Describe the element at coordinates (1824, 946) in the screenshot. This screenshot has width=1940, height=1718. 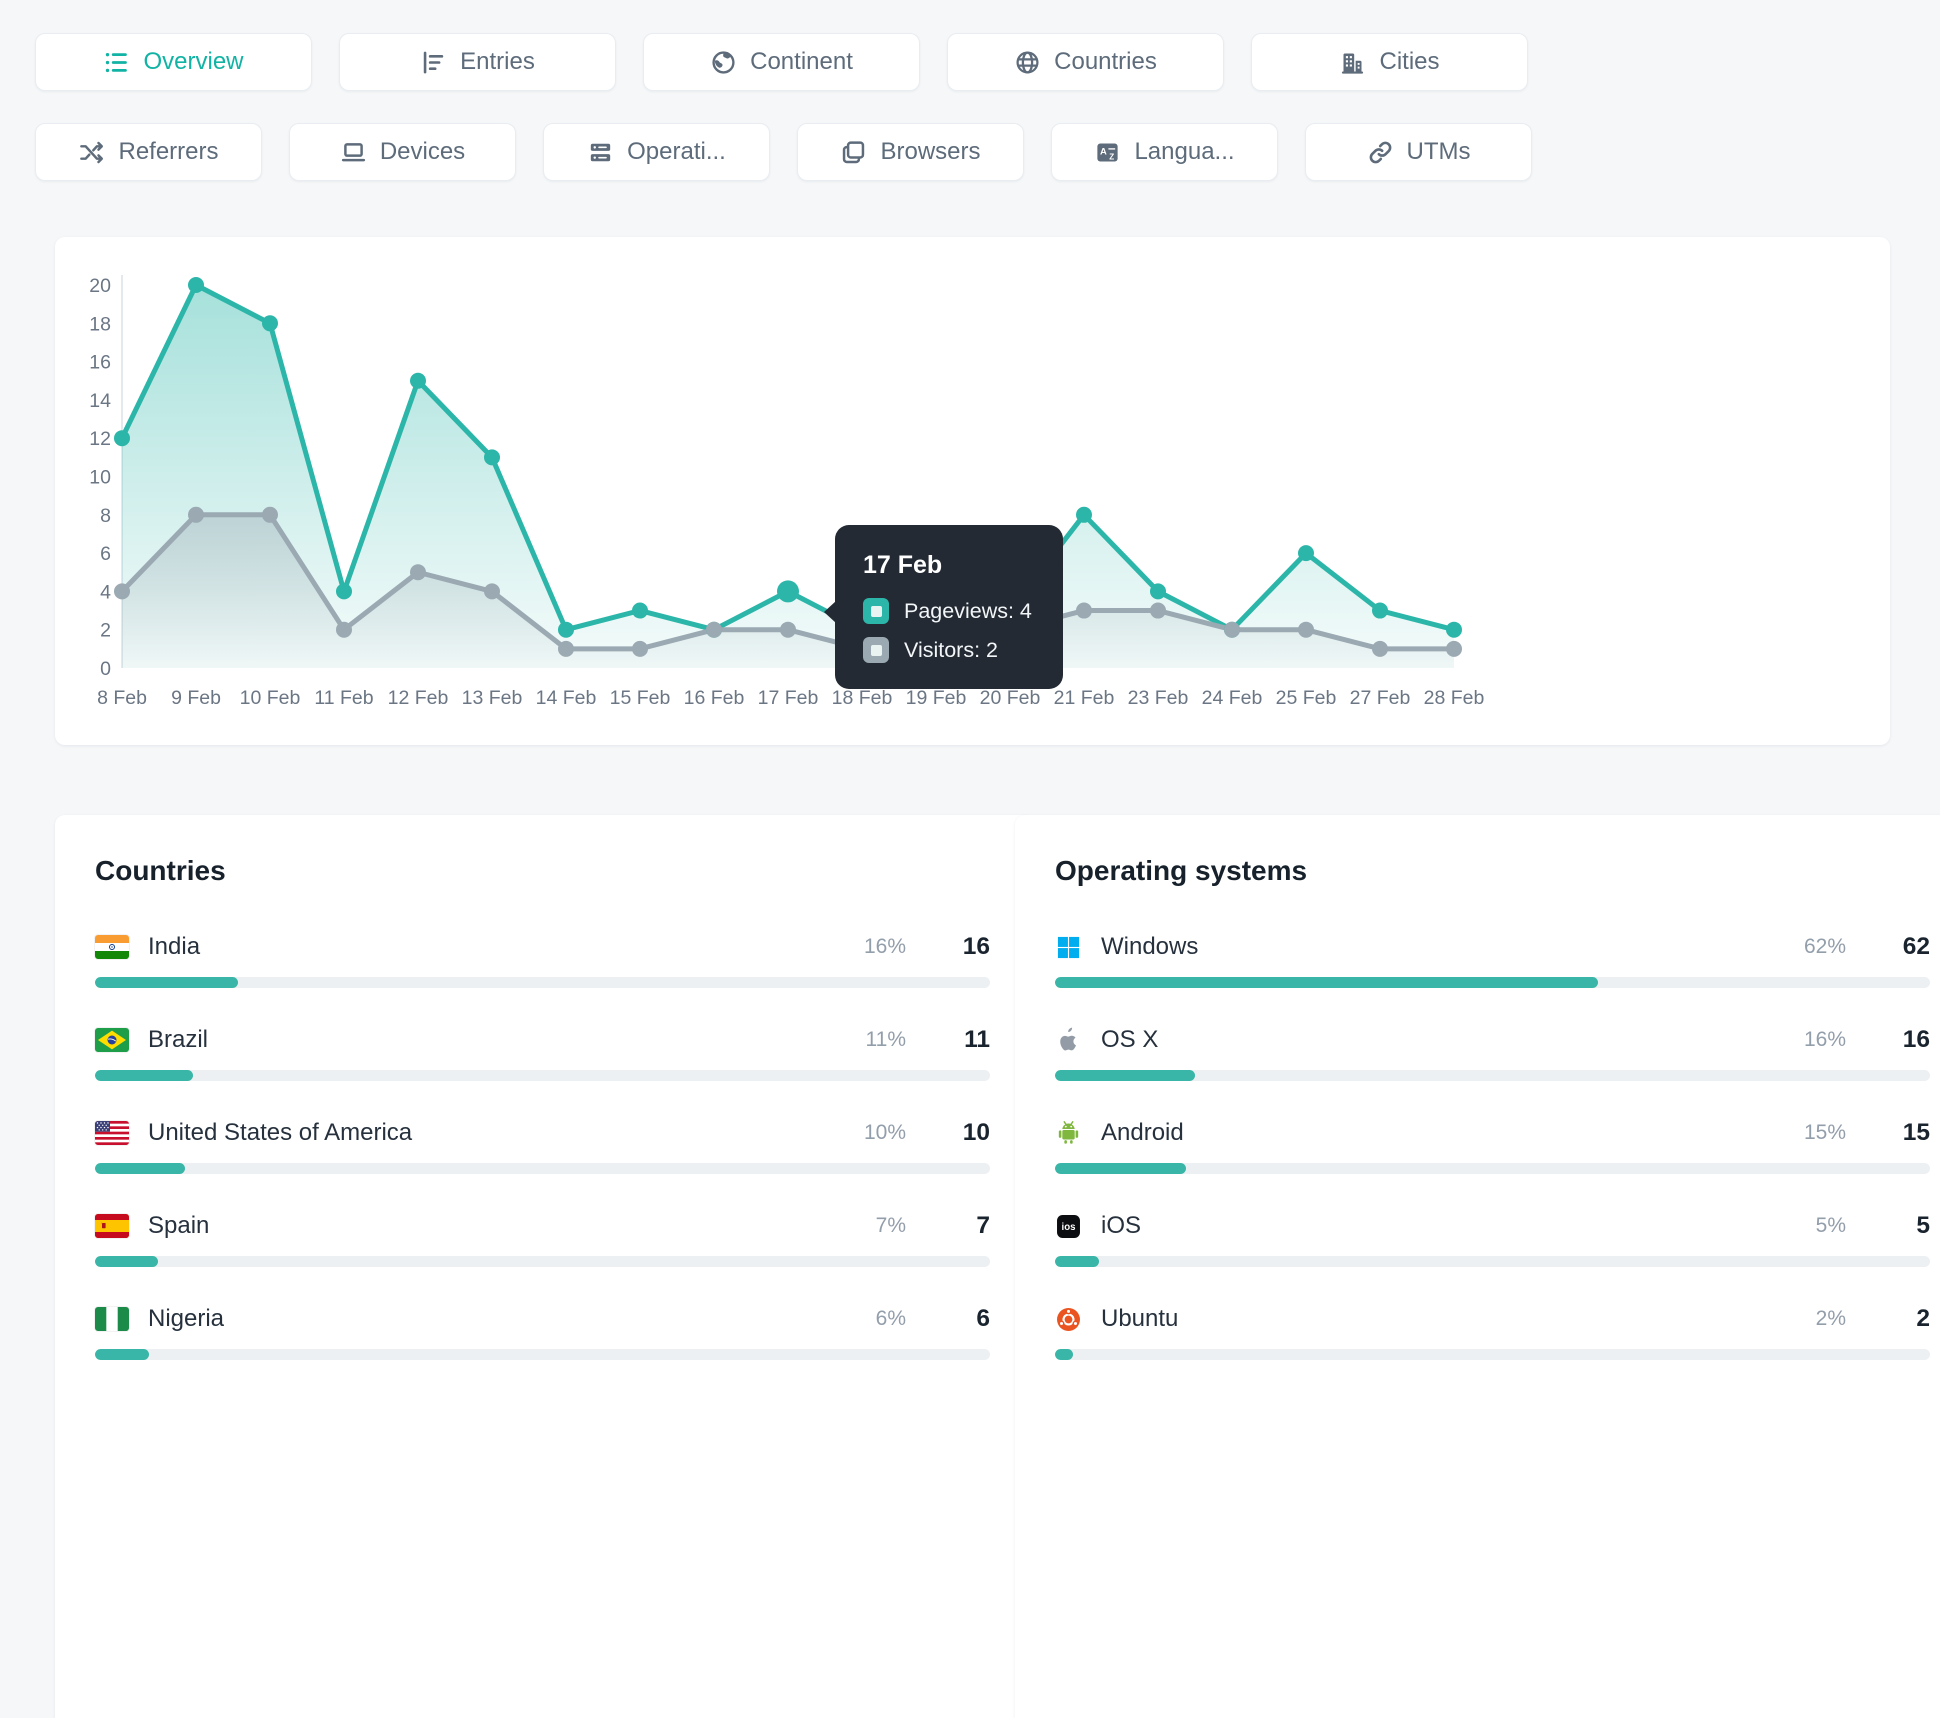
I see `os-percent: 62%` at that location.